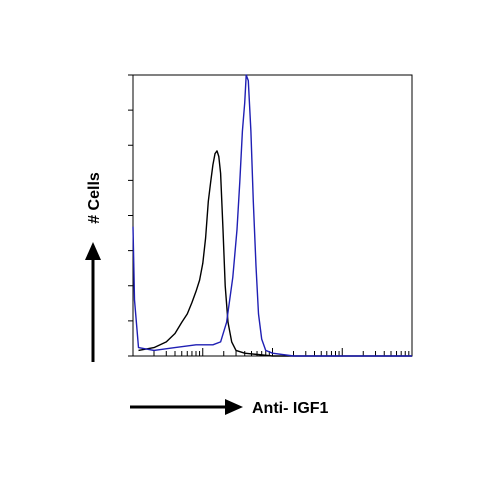  What do you see at coordinates (290, 408) in the screenshot?
I see `x-axis-label: Anti- IGF1` at bounding box center [290, 408].